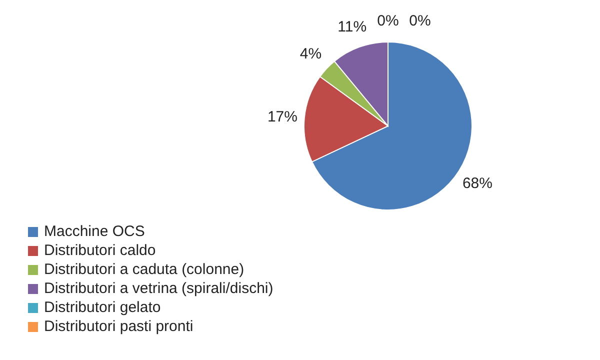  I want to click on legend-label: Distributori a caduta (colonne), so click(144, 269).